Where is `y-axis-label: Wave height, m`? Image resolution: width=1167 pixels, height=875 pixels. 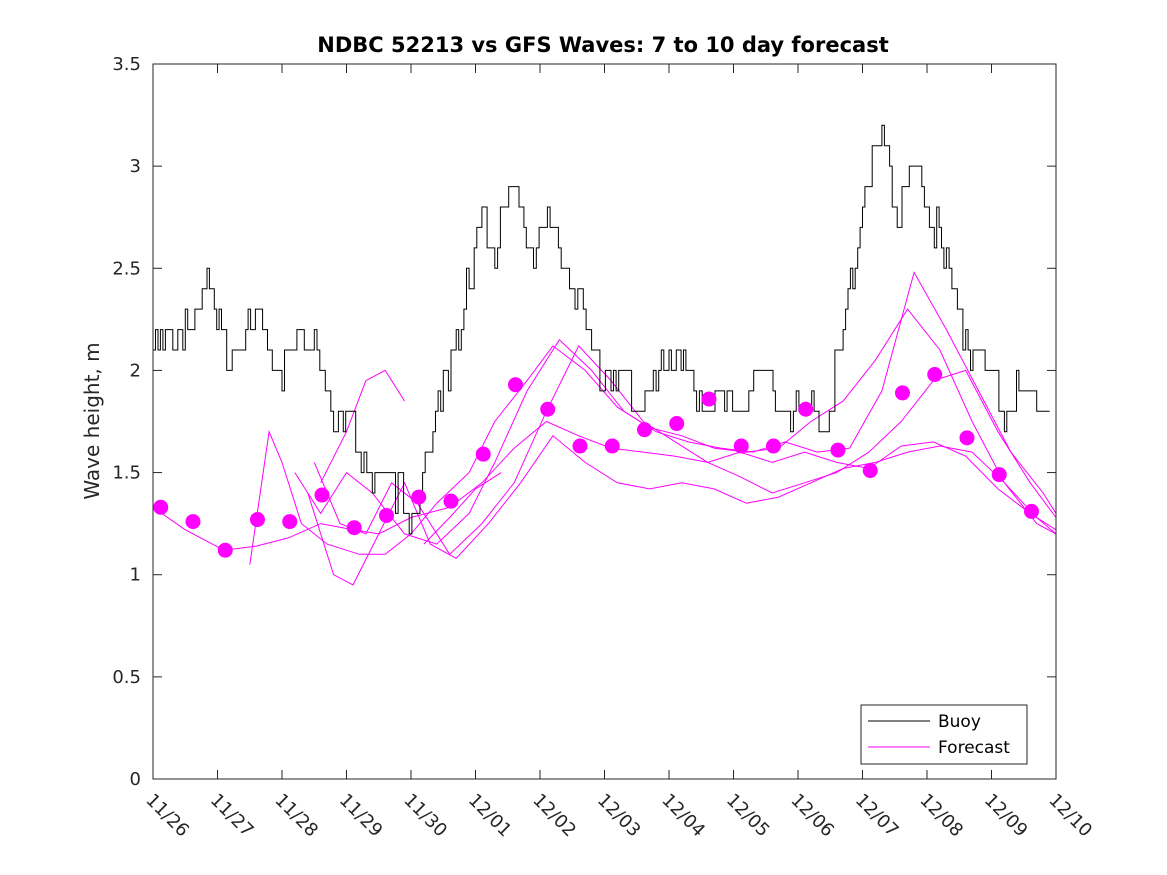 y-axis-label: Wave height, m is located at coordinates (92, 420).